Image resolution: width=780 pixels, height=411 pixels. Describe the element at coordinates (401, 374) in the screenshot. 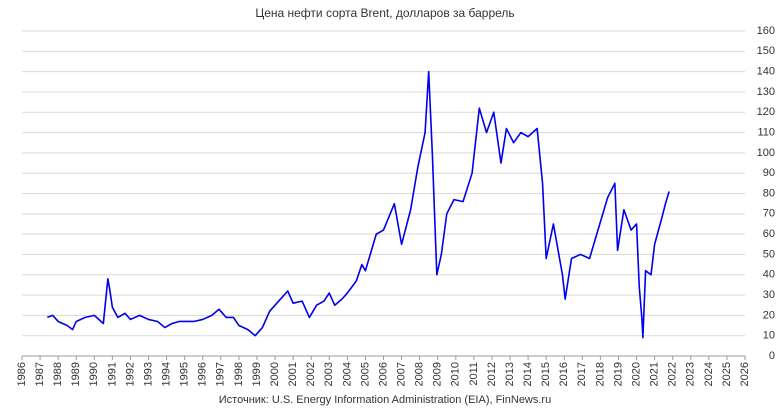

I see `x-tick-label: 2007` at that location.